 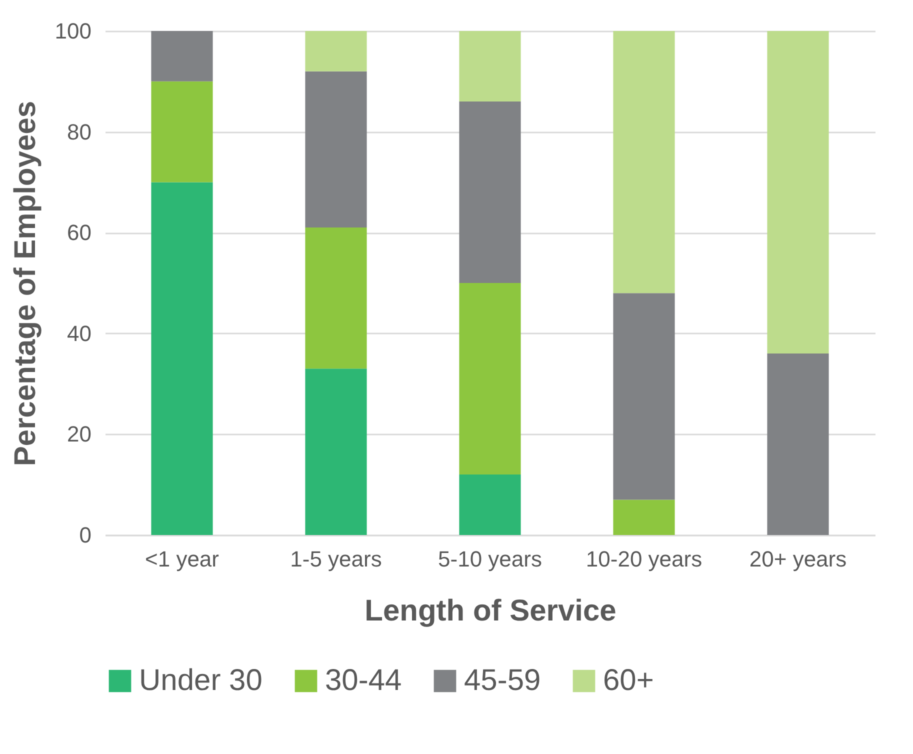 I want to click on y-tick-label: 40, so click(x=79, y=333).